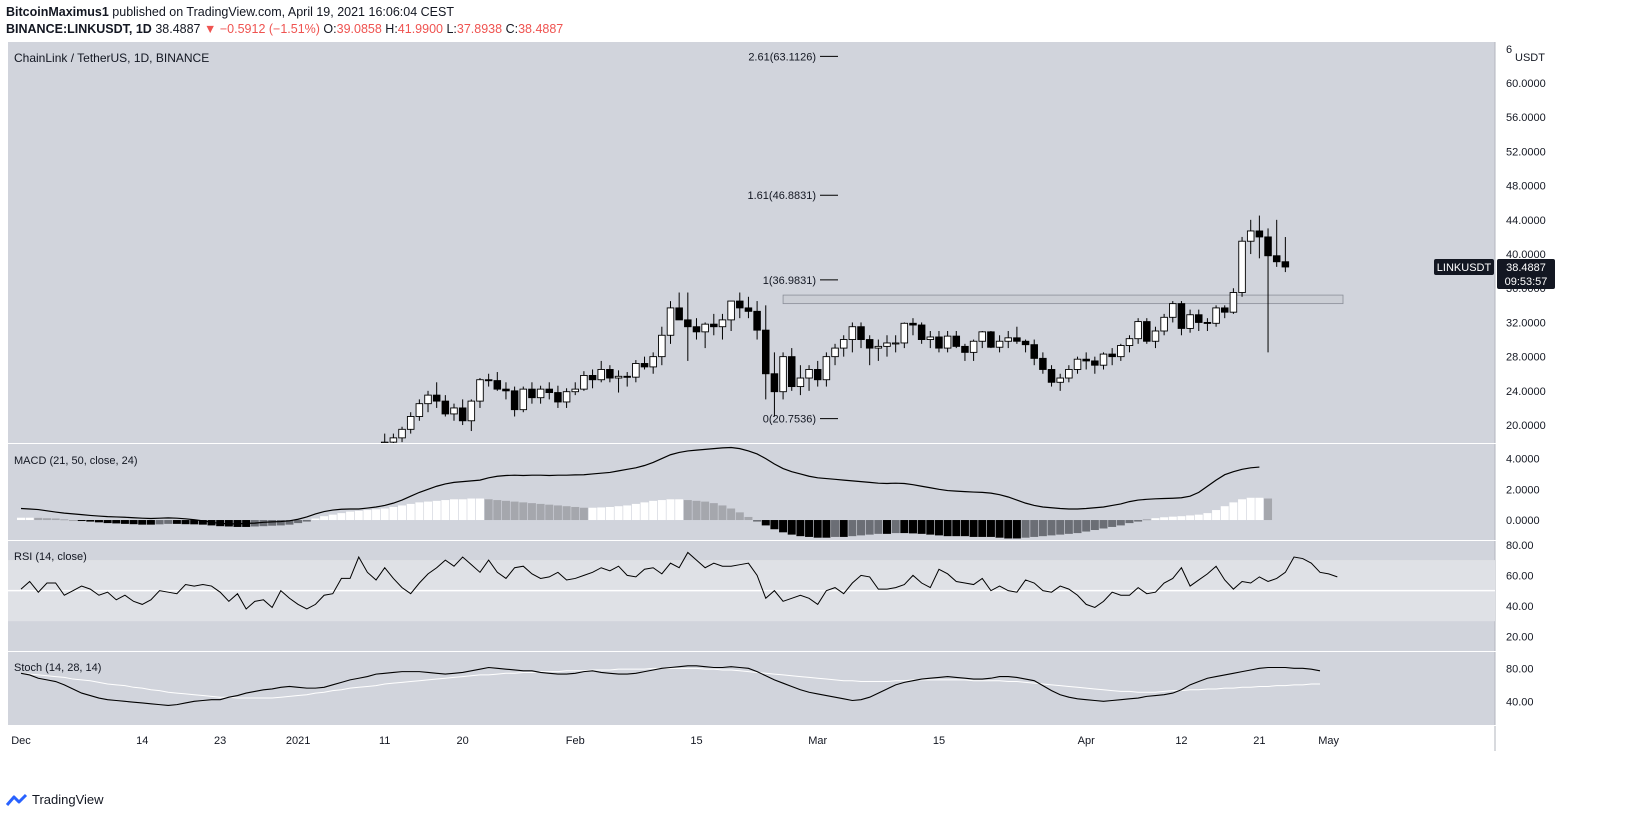 This screenshot has width=1627, height=819. I want to click on low-label: L:, so click(451, 29).